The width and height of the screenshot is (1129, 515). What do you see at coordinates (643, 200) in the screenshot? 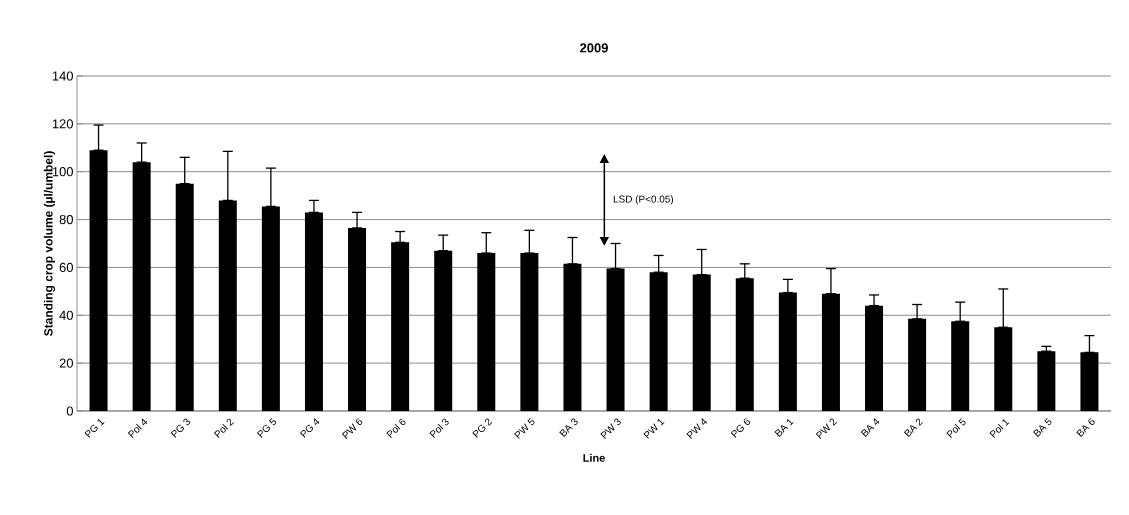
I see `annotation: LSD (P<0.05)` at bounding box center [643, 200].